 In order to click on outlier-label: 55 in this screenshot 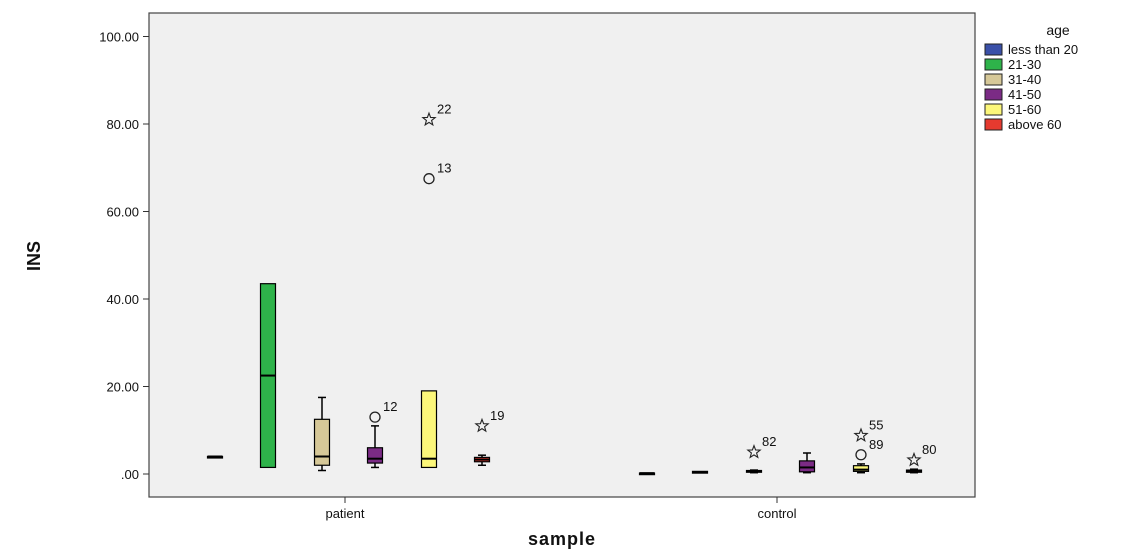, I will do `click(876, 425)`.